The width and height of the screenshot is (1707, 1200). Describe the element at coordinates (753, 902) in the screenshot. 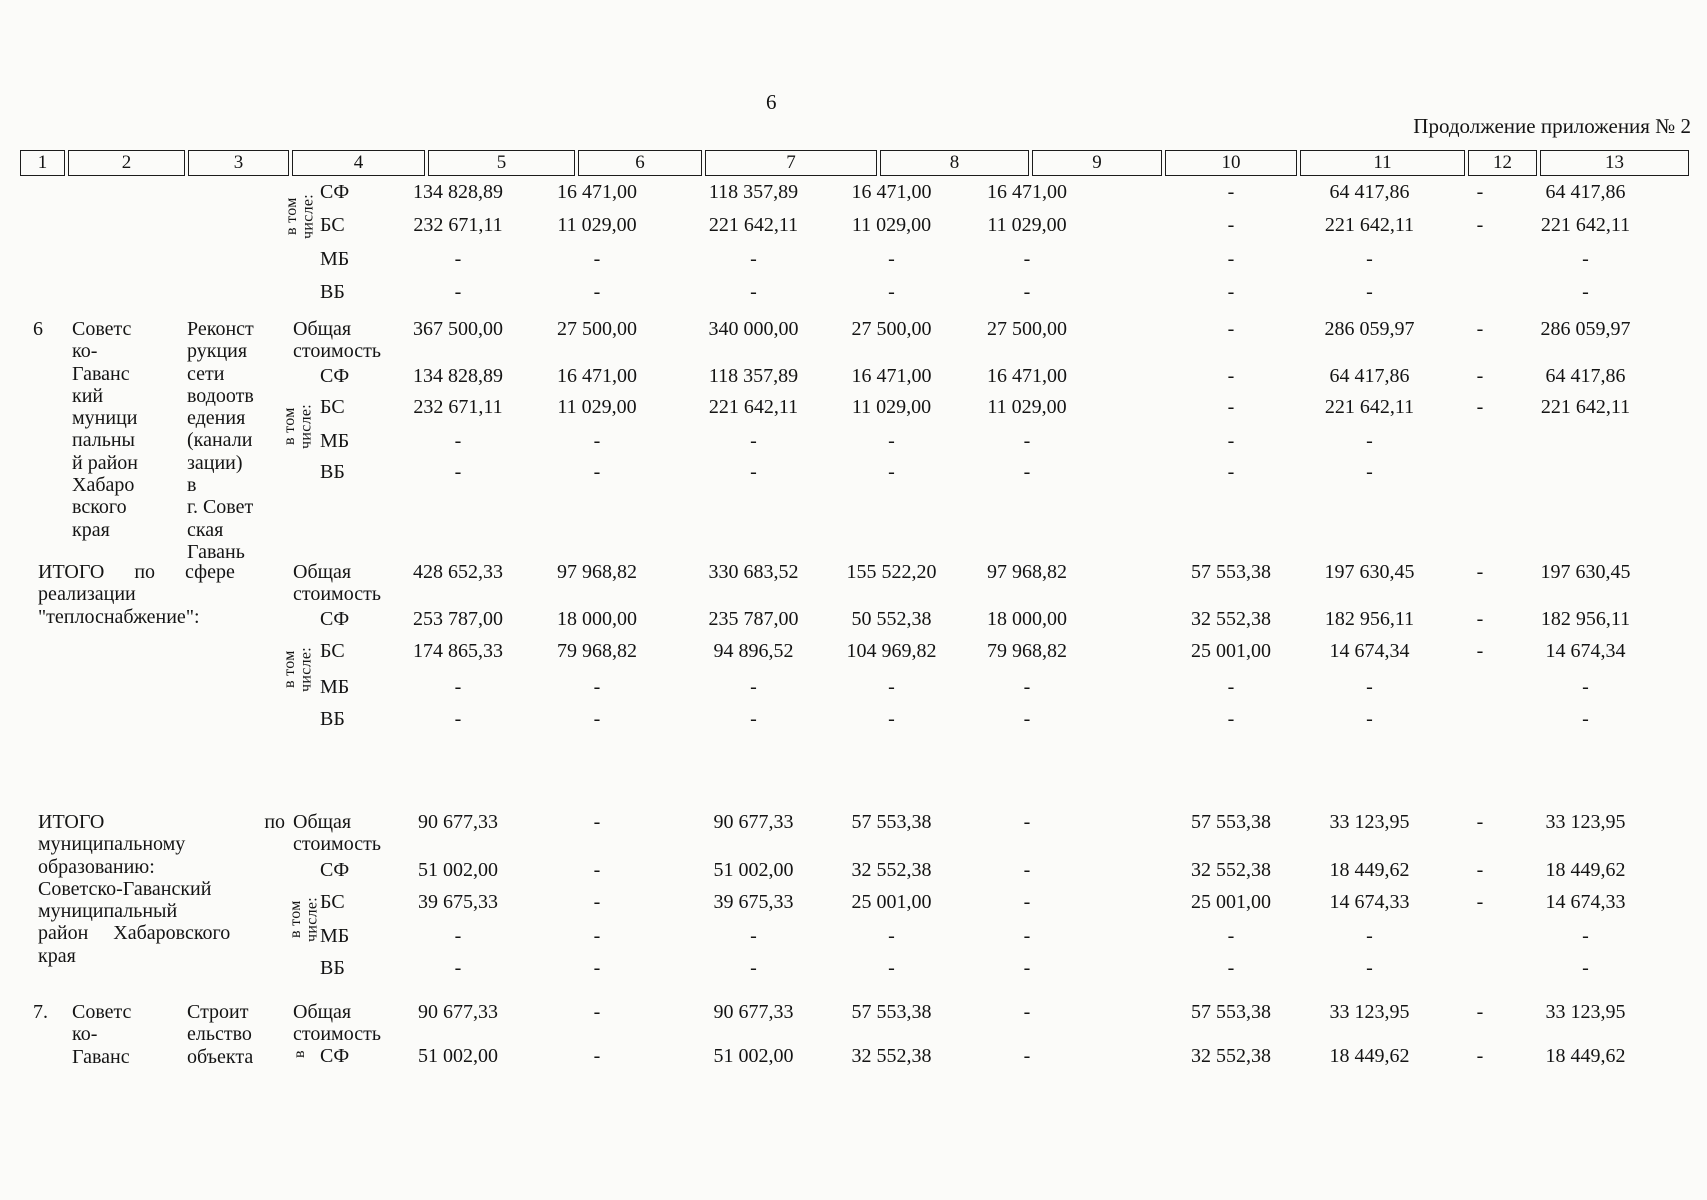

I see `value-cell: 39 675,33` at that location.